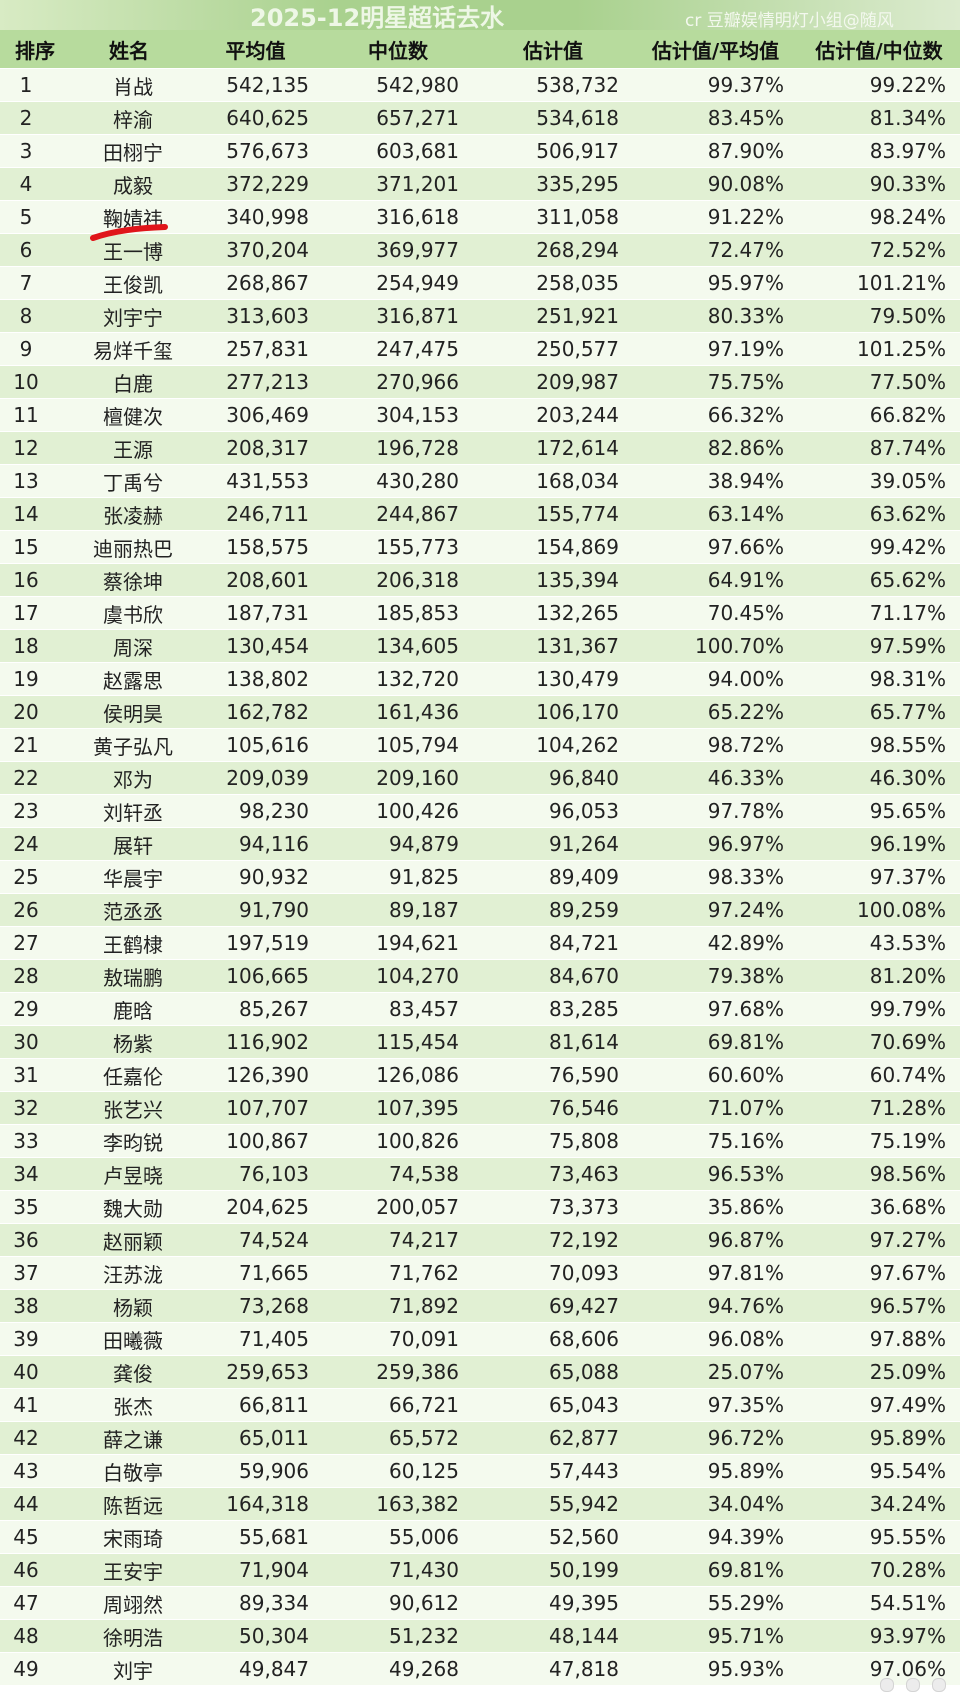  I want to click on cell-estimate-over-average: 97.35%, so click(715, 1405).